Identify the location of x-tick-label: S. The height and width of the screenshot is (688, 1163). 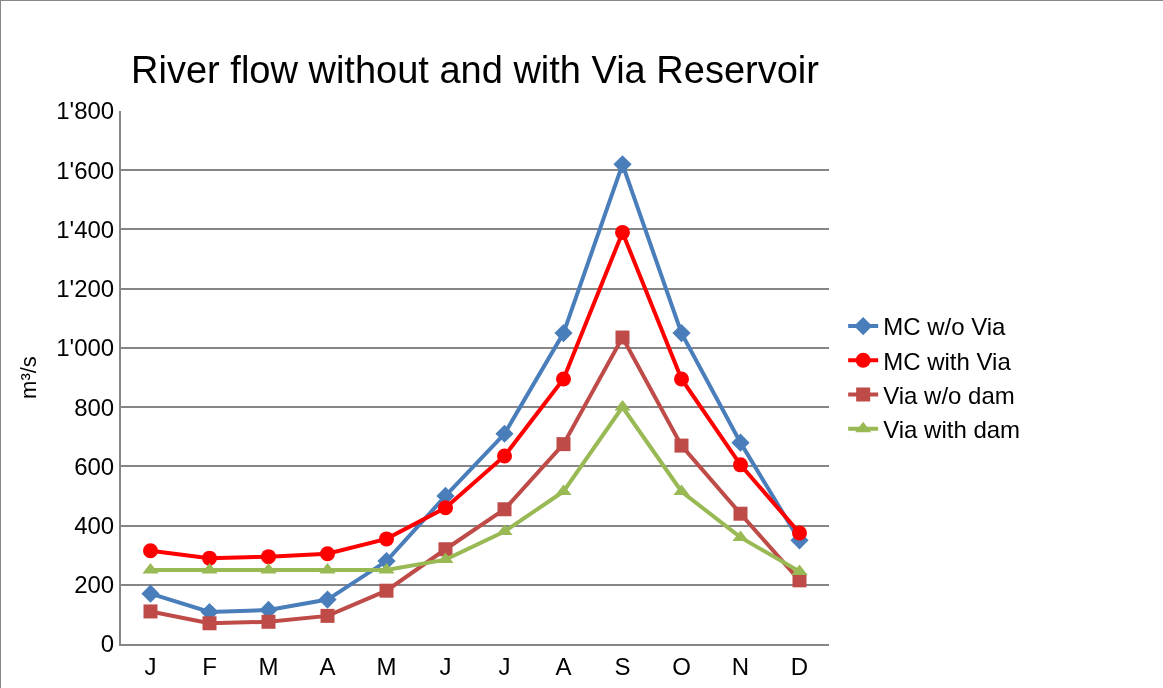
(622, 666).